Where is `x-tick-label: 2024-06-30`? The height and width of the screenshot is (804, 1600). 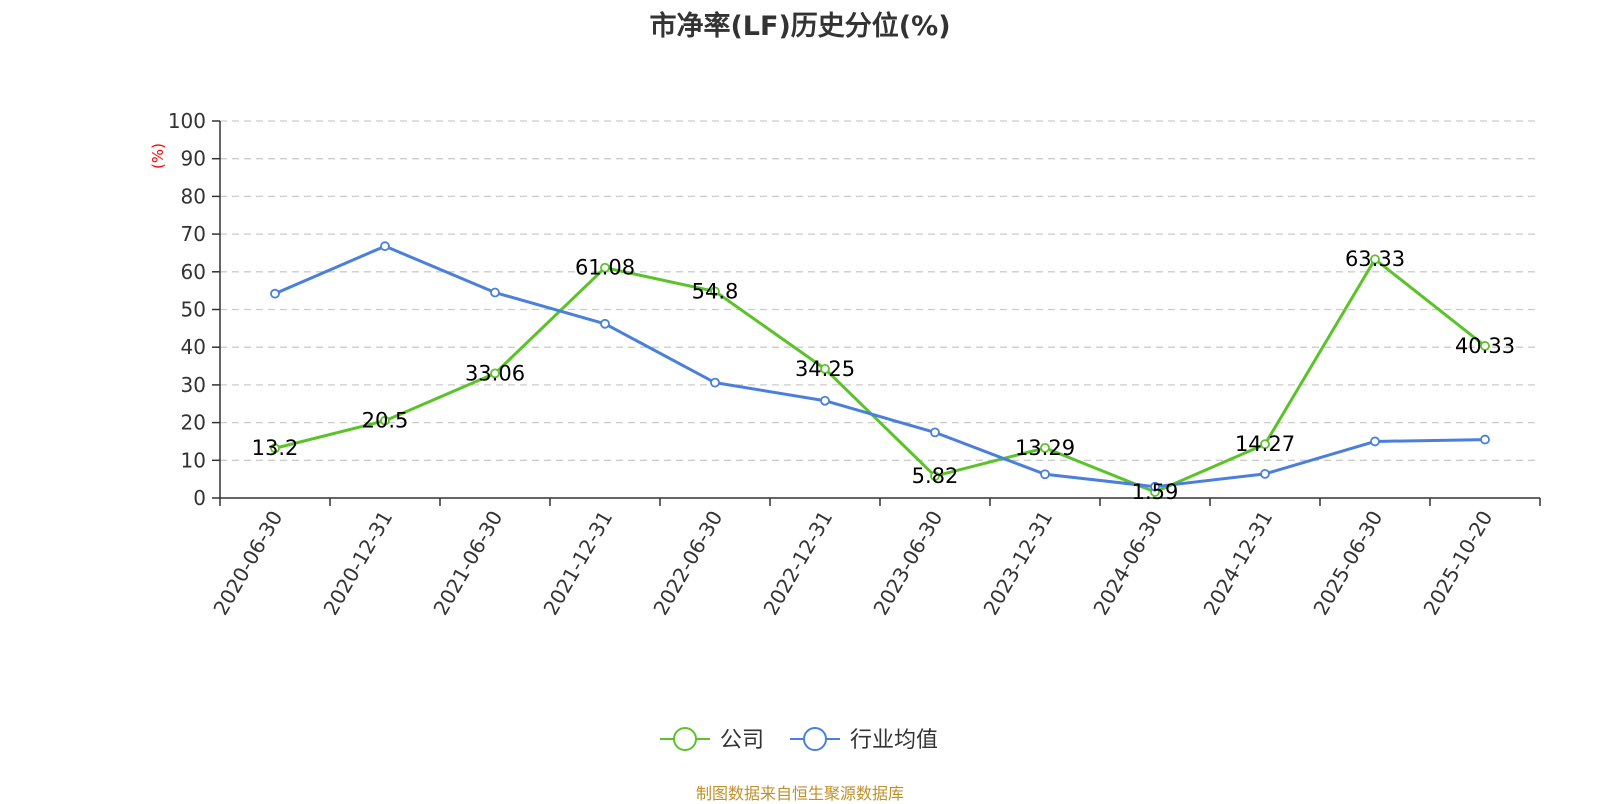
x-tick-label: 2024-06-30 is located at coordinates (1127, 563).